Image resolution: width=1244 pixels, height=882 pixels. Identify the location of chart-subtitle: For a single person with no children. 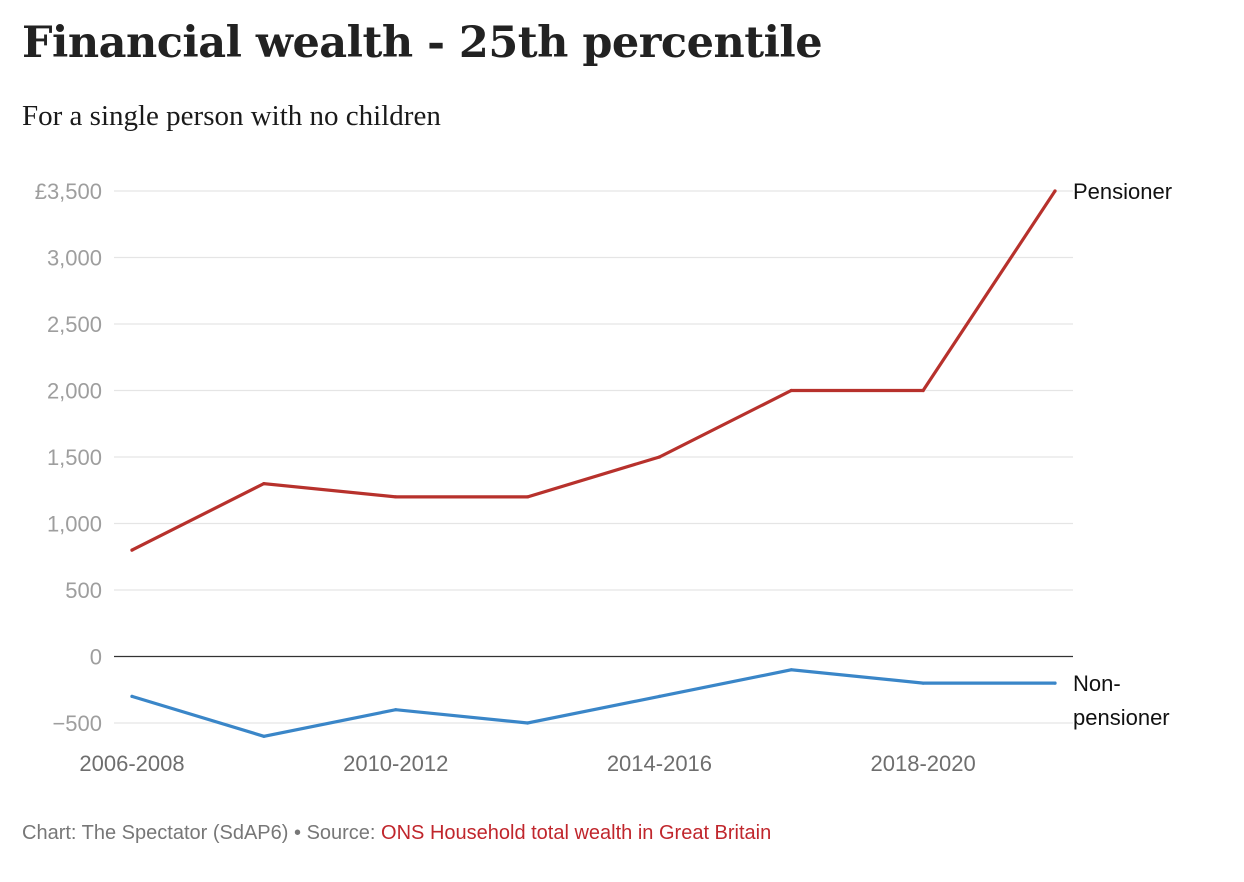
(231, 116).